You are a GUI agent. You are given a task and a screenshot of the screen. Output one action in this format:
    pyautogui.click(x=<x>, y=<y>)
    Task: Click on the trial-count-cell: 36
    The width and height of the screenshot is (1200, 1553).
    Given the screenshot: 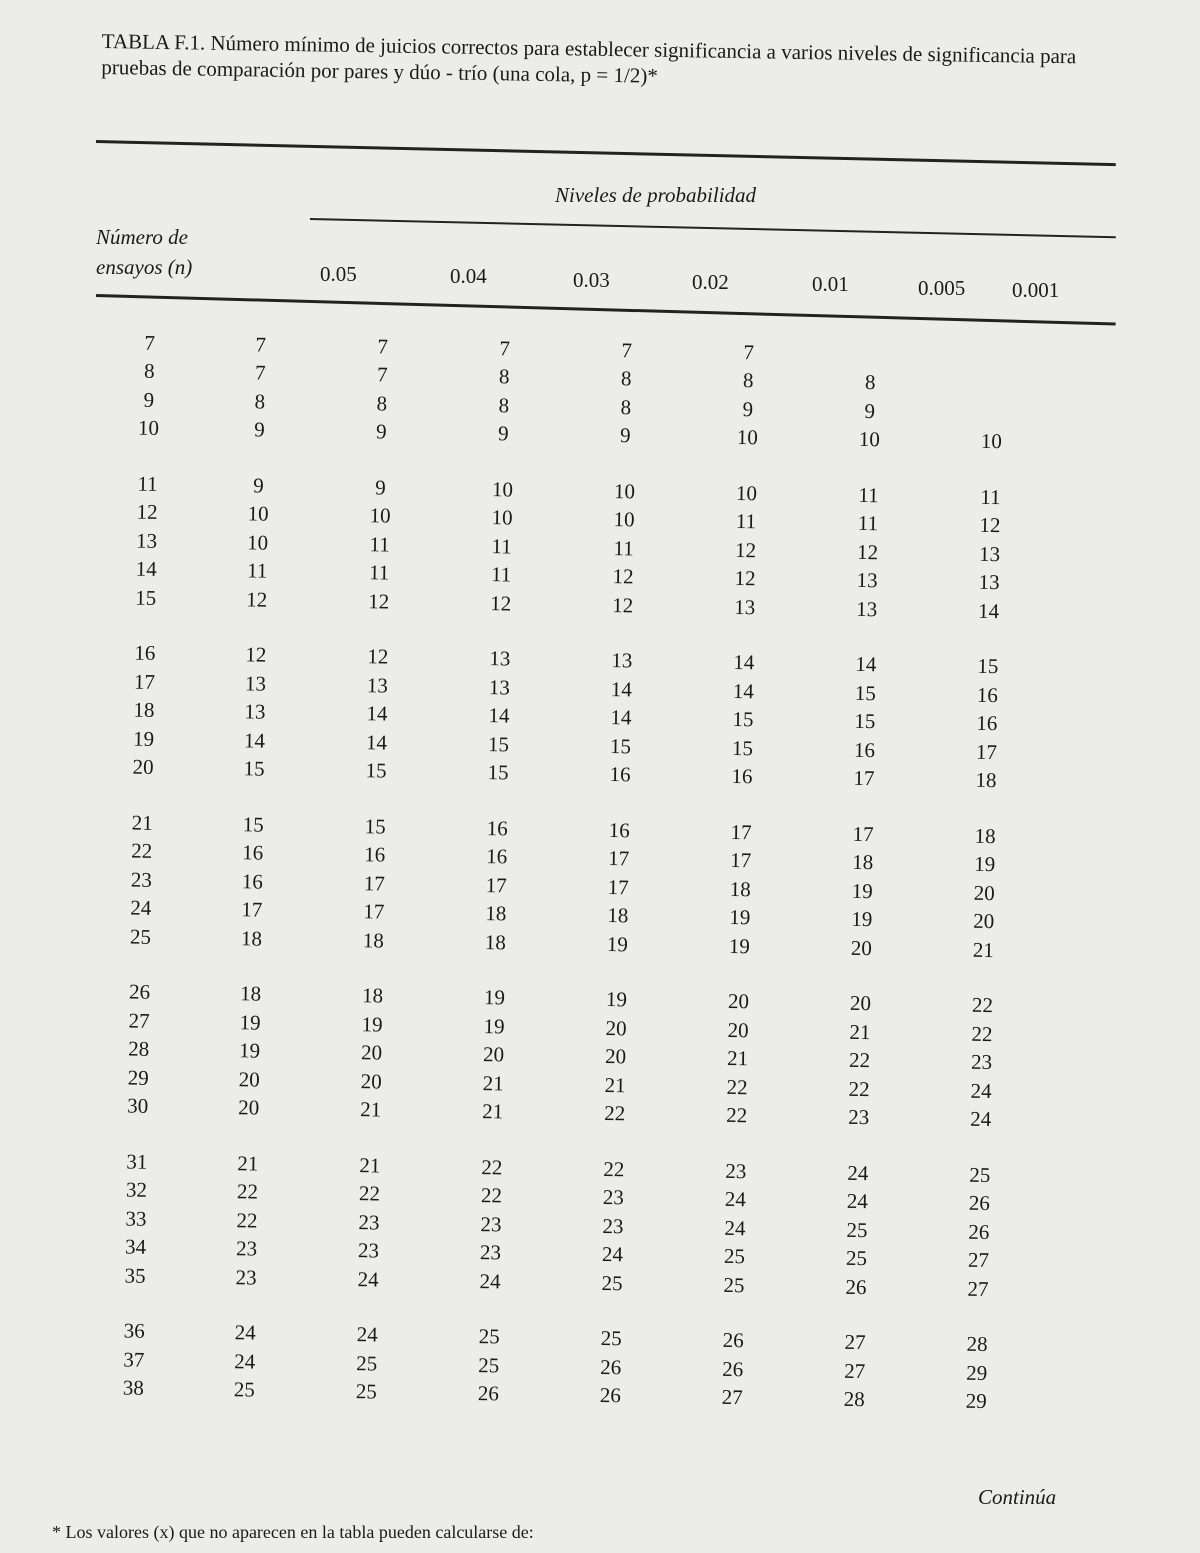 What is the action you would take?
    pyautogui.click(x=134, y=1331)
    